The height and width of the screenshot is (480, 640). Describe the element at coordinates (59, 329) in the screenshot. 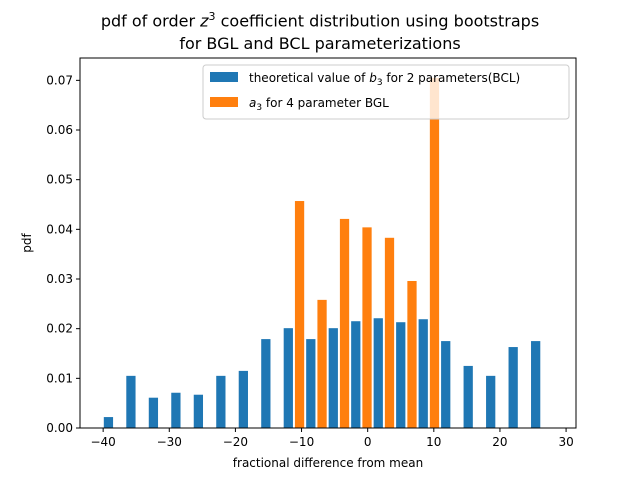

I see `y-tick-label: 0.02` at that location.